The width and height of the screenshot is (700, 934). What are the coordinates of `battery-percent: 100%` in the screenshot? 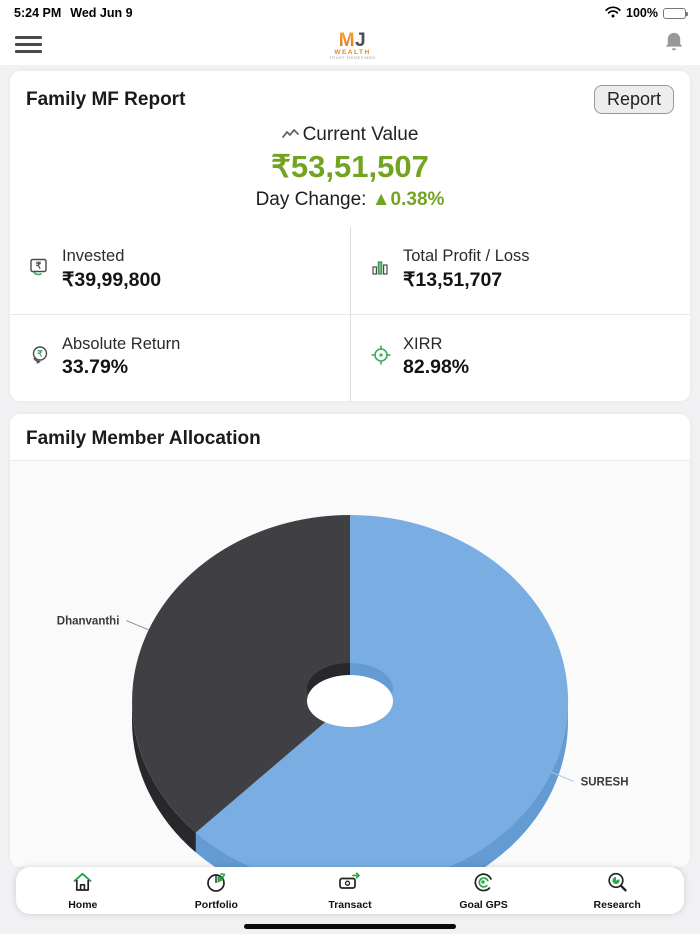 It's located at (642, 13).